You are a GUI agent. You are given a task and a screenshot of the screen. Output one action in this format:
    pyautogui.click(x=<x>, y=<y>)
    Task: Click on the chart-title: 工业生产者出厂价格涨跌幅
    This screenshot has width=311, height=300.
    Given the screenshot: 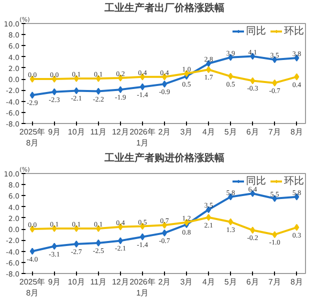 What is the action you would take?
    pyautogui.click(x=164, y=8)
    